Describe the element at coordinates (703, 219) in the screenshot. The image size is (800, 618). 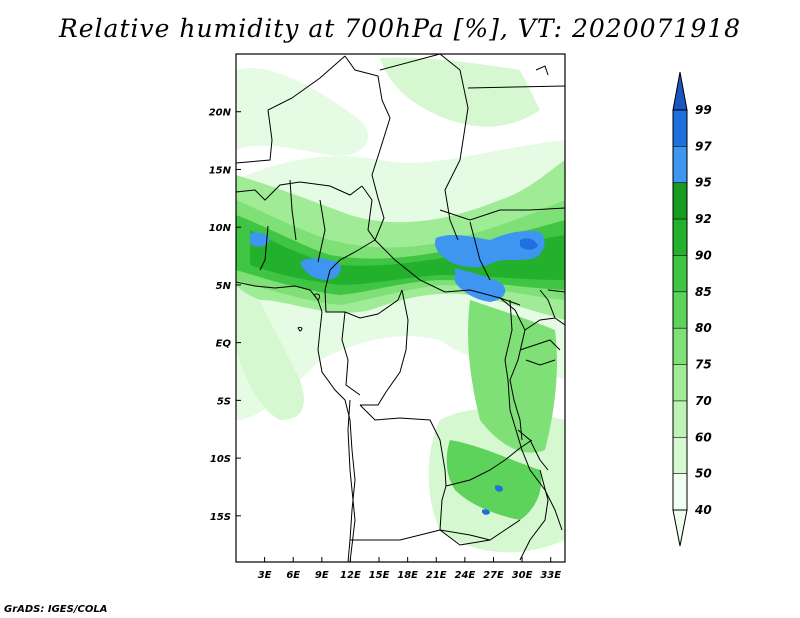
I see `colorbar-label: 92` at that location.